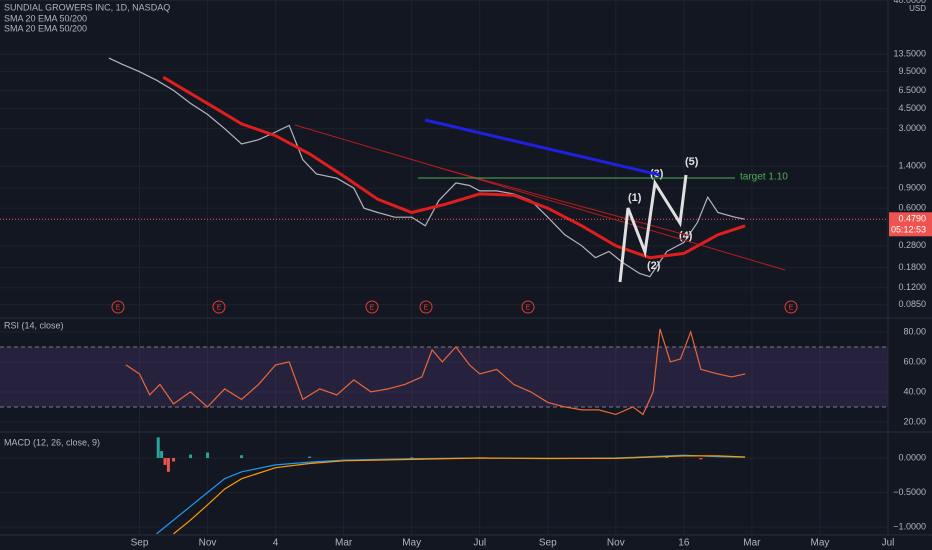 The image size is (932, 550). I want to click on price-tag-label: 0.4790, so click(912, 219).